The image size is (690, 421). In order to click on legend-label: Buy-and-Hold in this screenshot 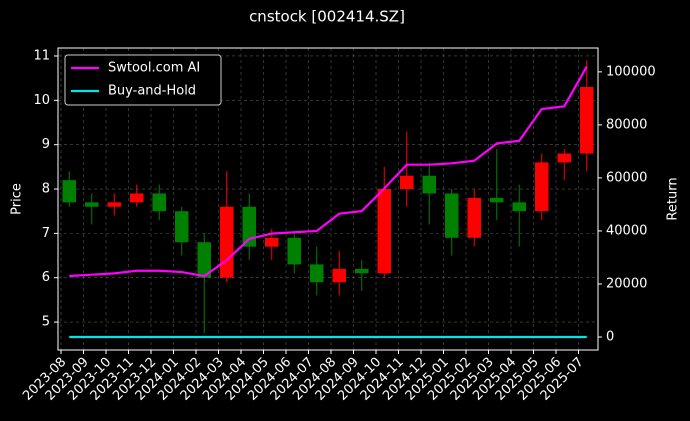, I will do `click(152, 91)`.